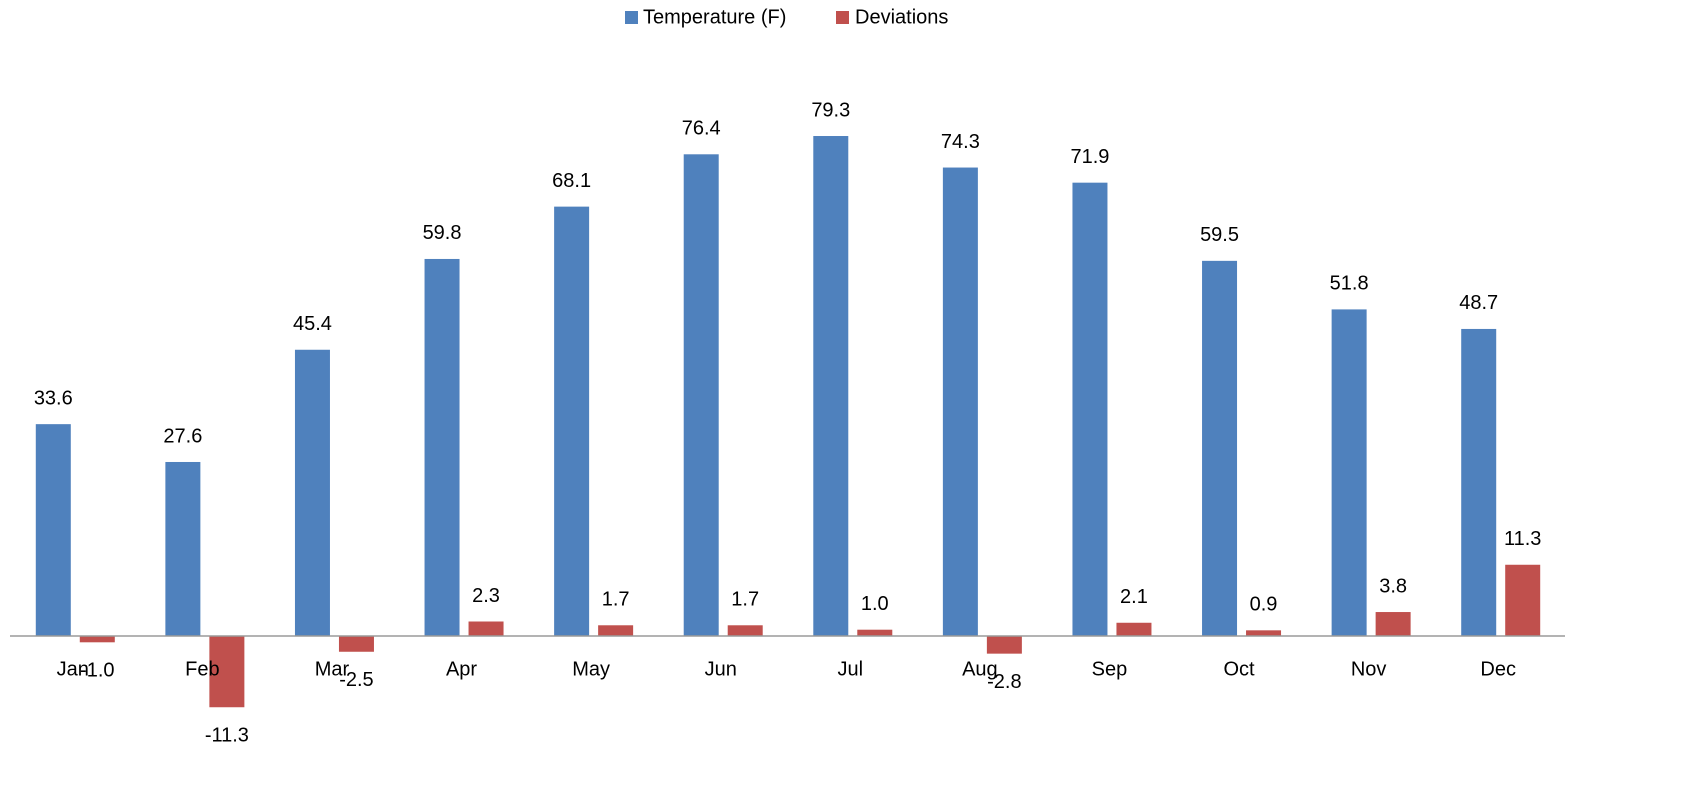 This screenshot has height=801, width=1683. Describe the element at coordinates (1004, 682) in the screenshot. I see `data-label: -2.8` at that location.